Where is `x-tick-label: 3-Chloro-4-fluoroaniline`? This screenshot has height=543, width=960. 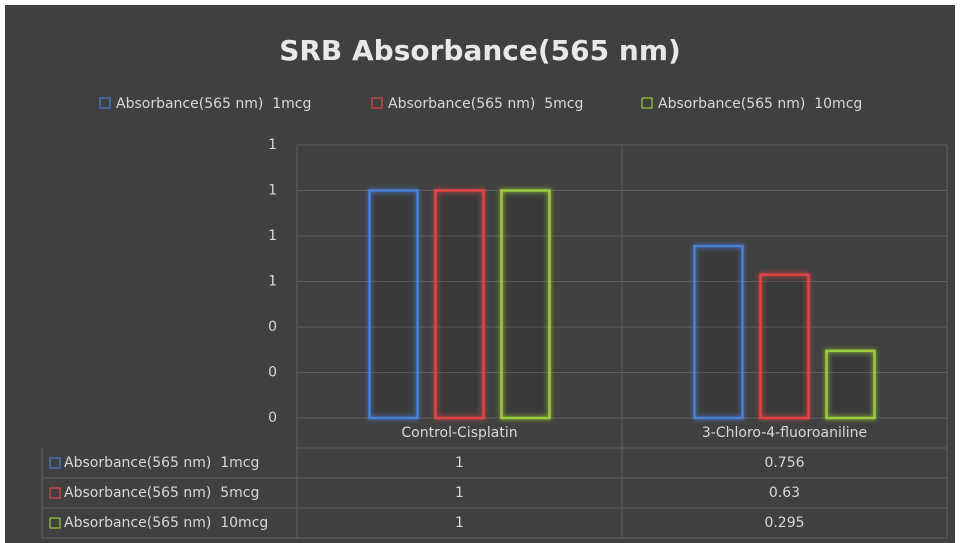
x-tick-label: 3-Chloro-4-fluoroaniline is located at coordinates (784, 433).